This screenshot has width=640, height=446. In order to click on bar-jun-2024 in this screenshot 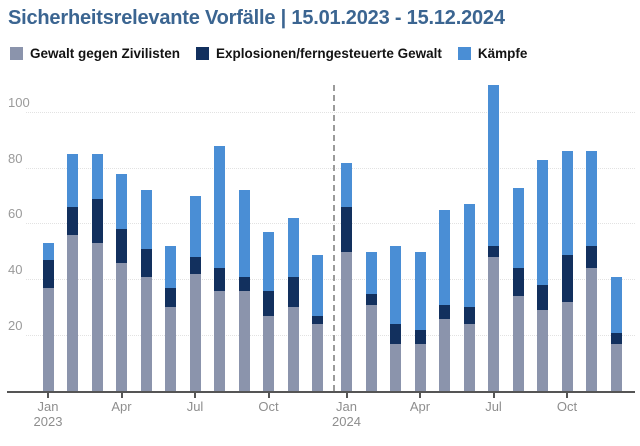, I will do `click(469, 297)`.